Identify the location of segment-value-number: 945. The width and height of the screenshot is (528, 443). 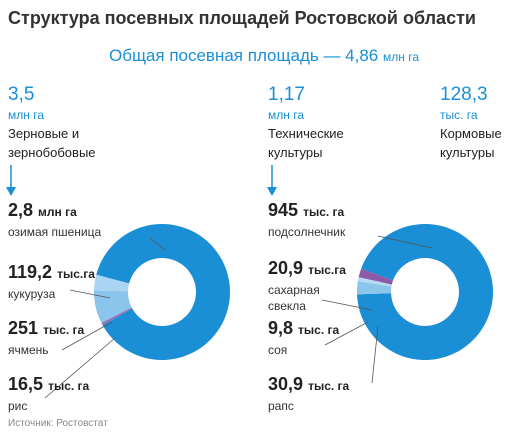
(283, 210).